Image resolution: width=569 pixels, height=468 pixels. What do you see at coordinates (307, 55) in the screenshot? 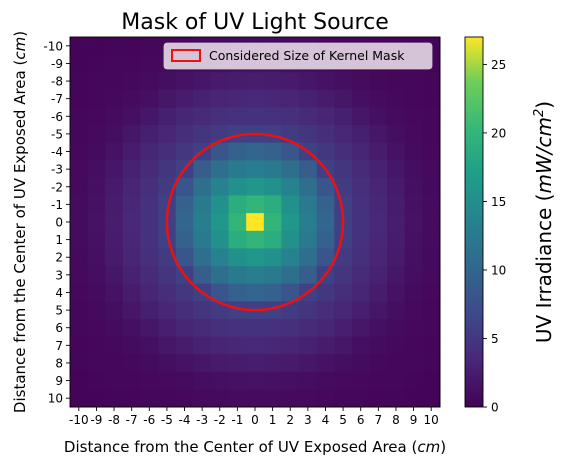
I see `legend-label: Considered Size of Kernel Mask` at bounding box center [307, 55].